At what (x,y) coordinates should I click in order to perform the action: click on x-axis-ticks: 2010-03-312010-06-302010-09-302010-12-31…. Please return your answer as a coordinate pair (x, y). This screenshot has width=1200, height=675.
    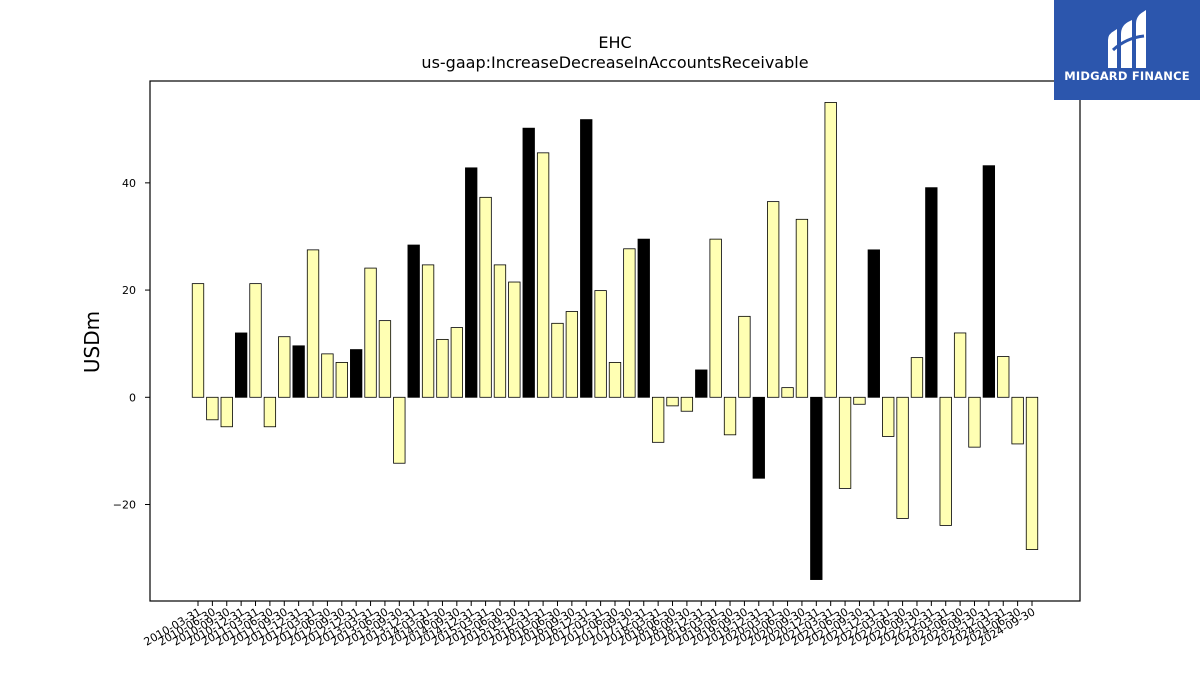
    Looking at the image, I should click on (590, 625).